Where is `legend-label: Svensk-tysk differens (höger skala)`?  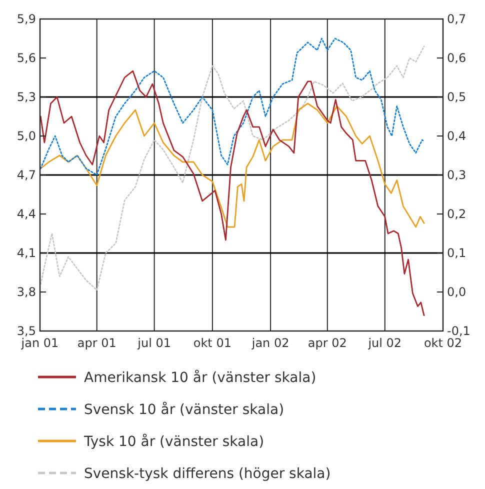
legend-label: Svensk-tysk differens (höger skala) is located at coordinates (207, 474).